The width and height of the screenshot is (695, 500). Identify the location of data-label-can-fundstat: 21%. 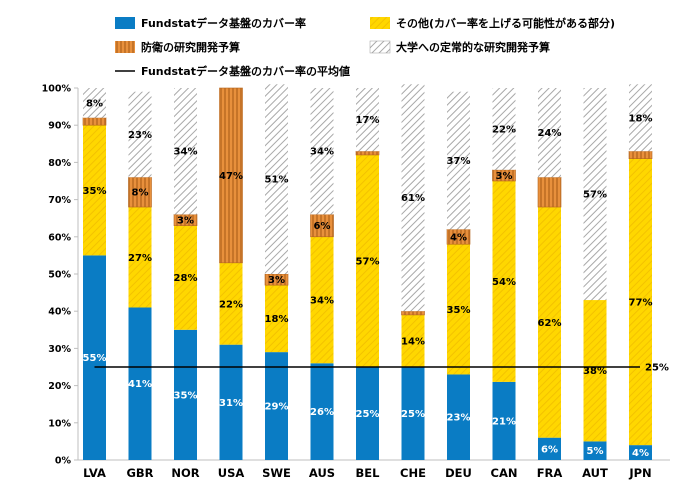
(504, 421).